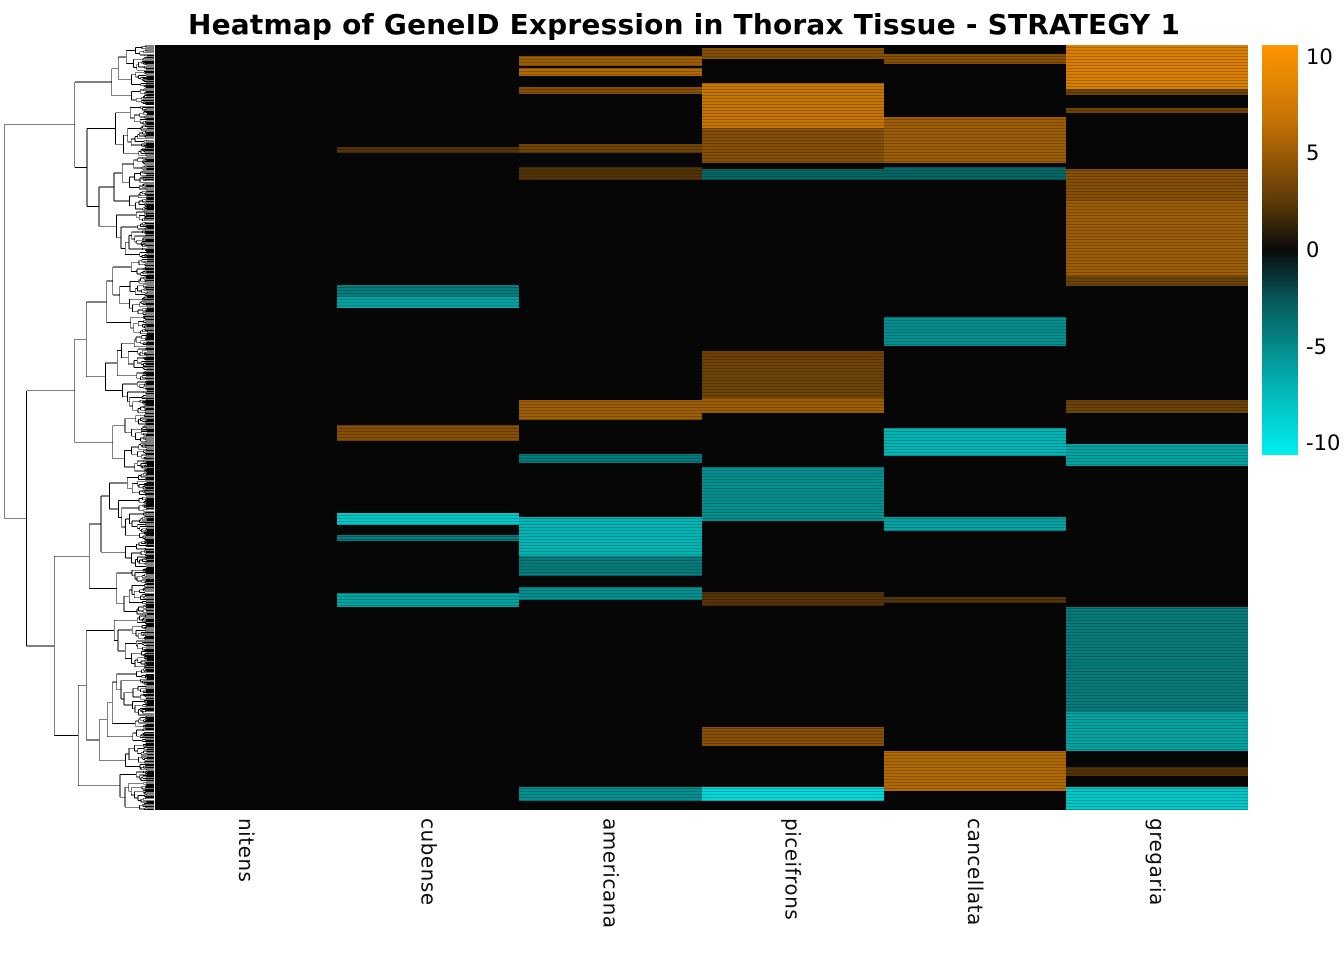 This screenshot has width=1344, height=960. I want to click on colorbar-tick-labels: 10 5 0 -5 -10, so click(1325, 250).